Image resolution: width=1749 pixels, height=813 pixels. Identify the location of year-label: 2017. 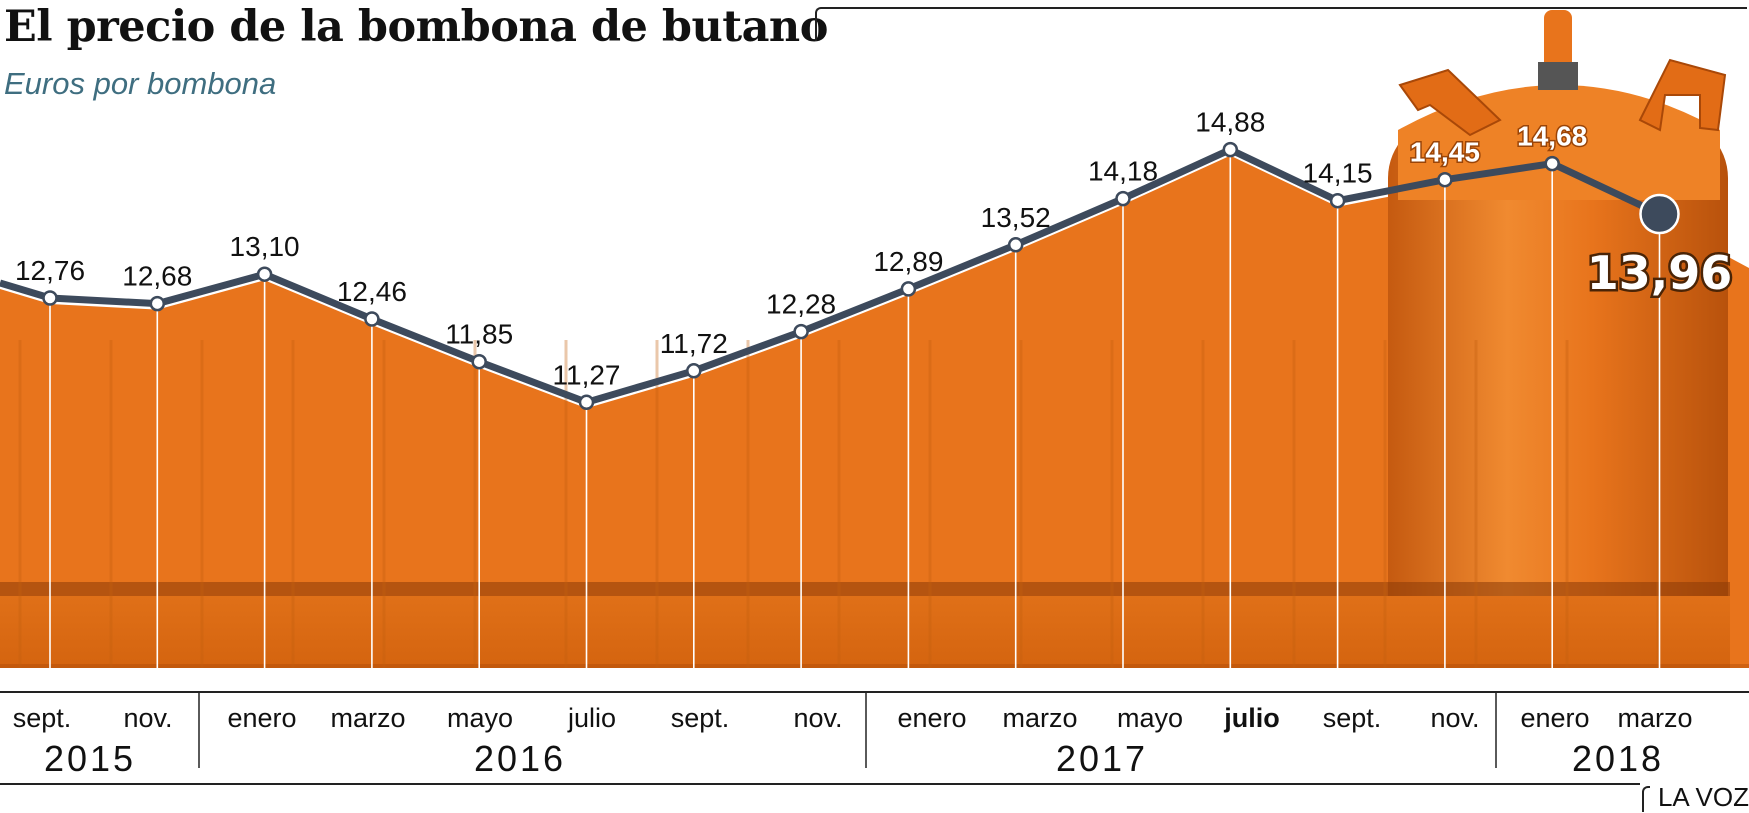
(1102, 758).